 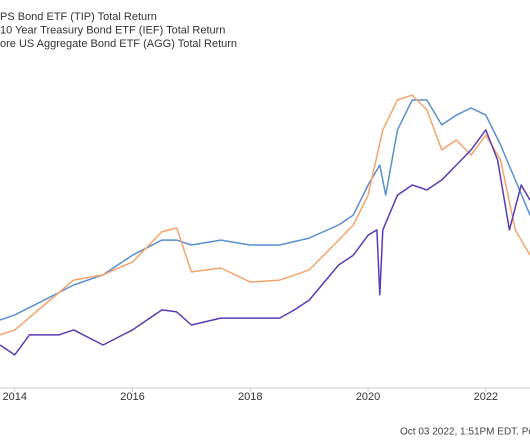 I want to click on legend-label: PS Bond ETF (TIP) Total Return, so click(x=78, y=17).